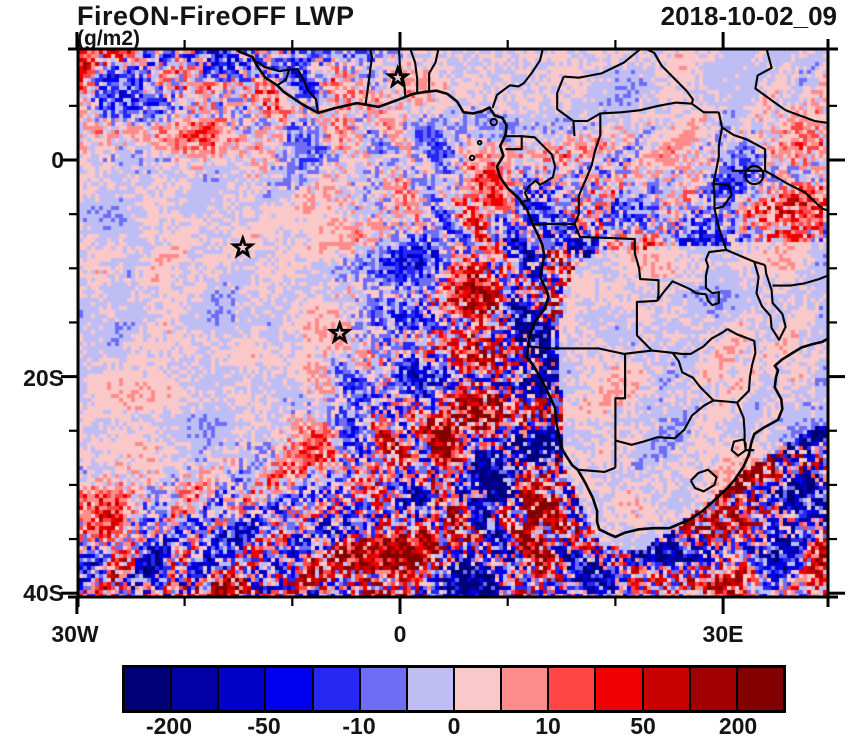 This screenshot has height=747, width=850. What do you see at coordinates (454, 726) in the screenshot?
I see `cbar-label-0: 0` at bounding box center [454, 726].